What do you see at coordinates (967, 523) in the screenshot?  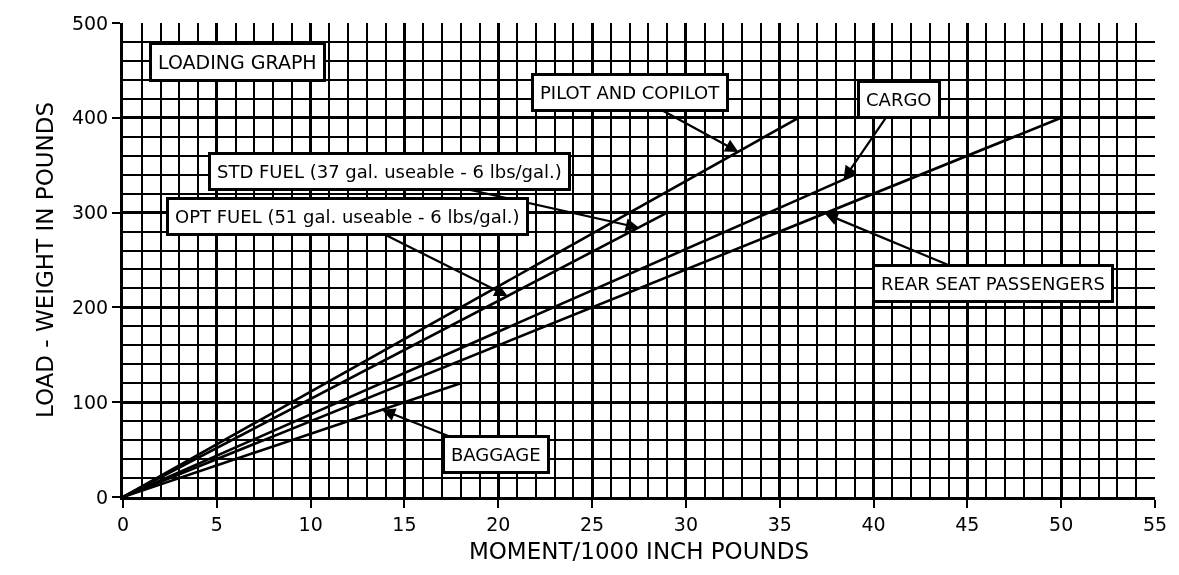 I see `x-tick-label: 45` at bounding box center [967, 523].